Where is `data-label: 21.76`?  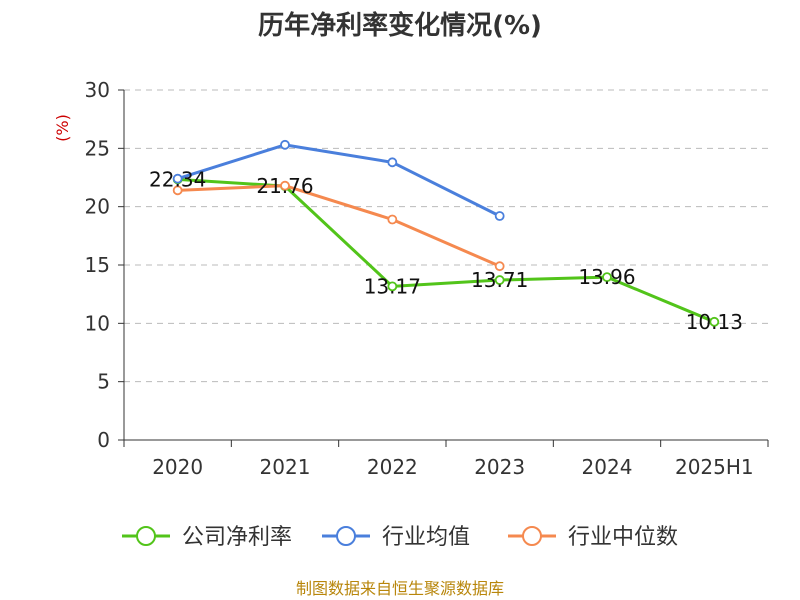
data-label: 21.76 is located at coordinates (284, 186).